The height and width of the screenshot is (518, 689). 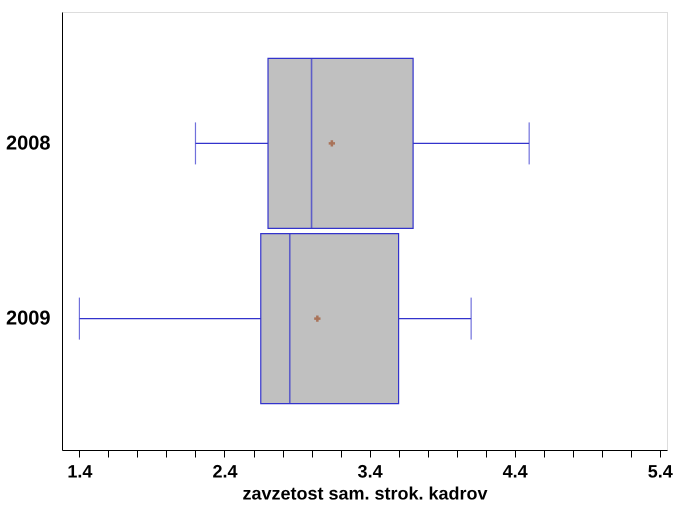 What do you see at coordinates (79, 472) in the screenshot?
I see `x-tick-label: 1.4` at bounding box center [79, 472].